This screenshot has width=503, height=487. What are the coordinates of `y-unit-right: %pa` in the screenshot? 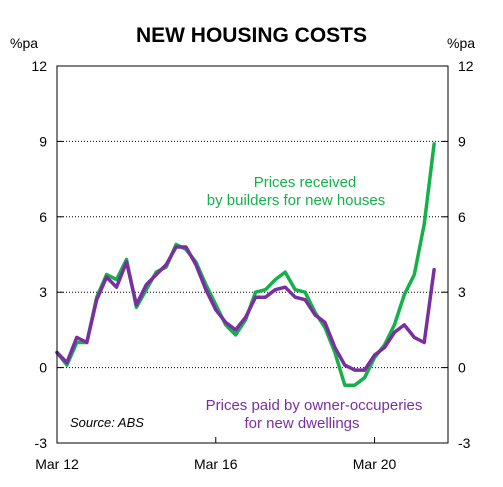 It's located at (461, 43).